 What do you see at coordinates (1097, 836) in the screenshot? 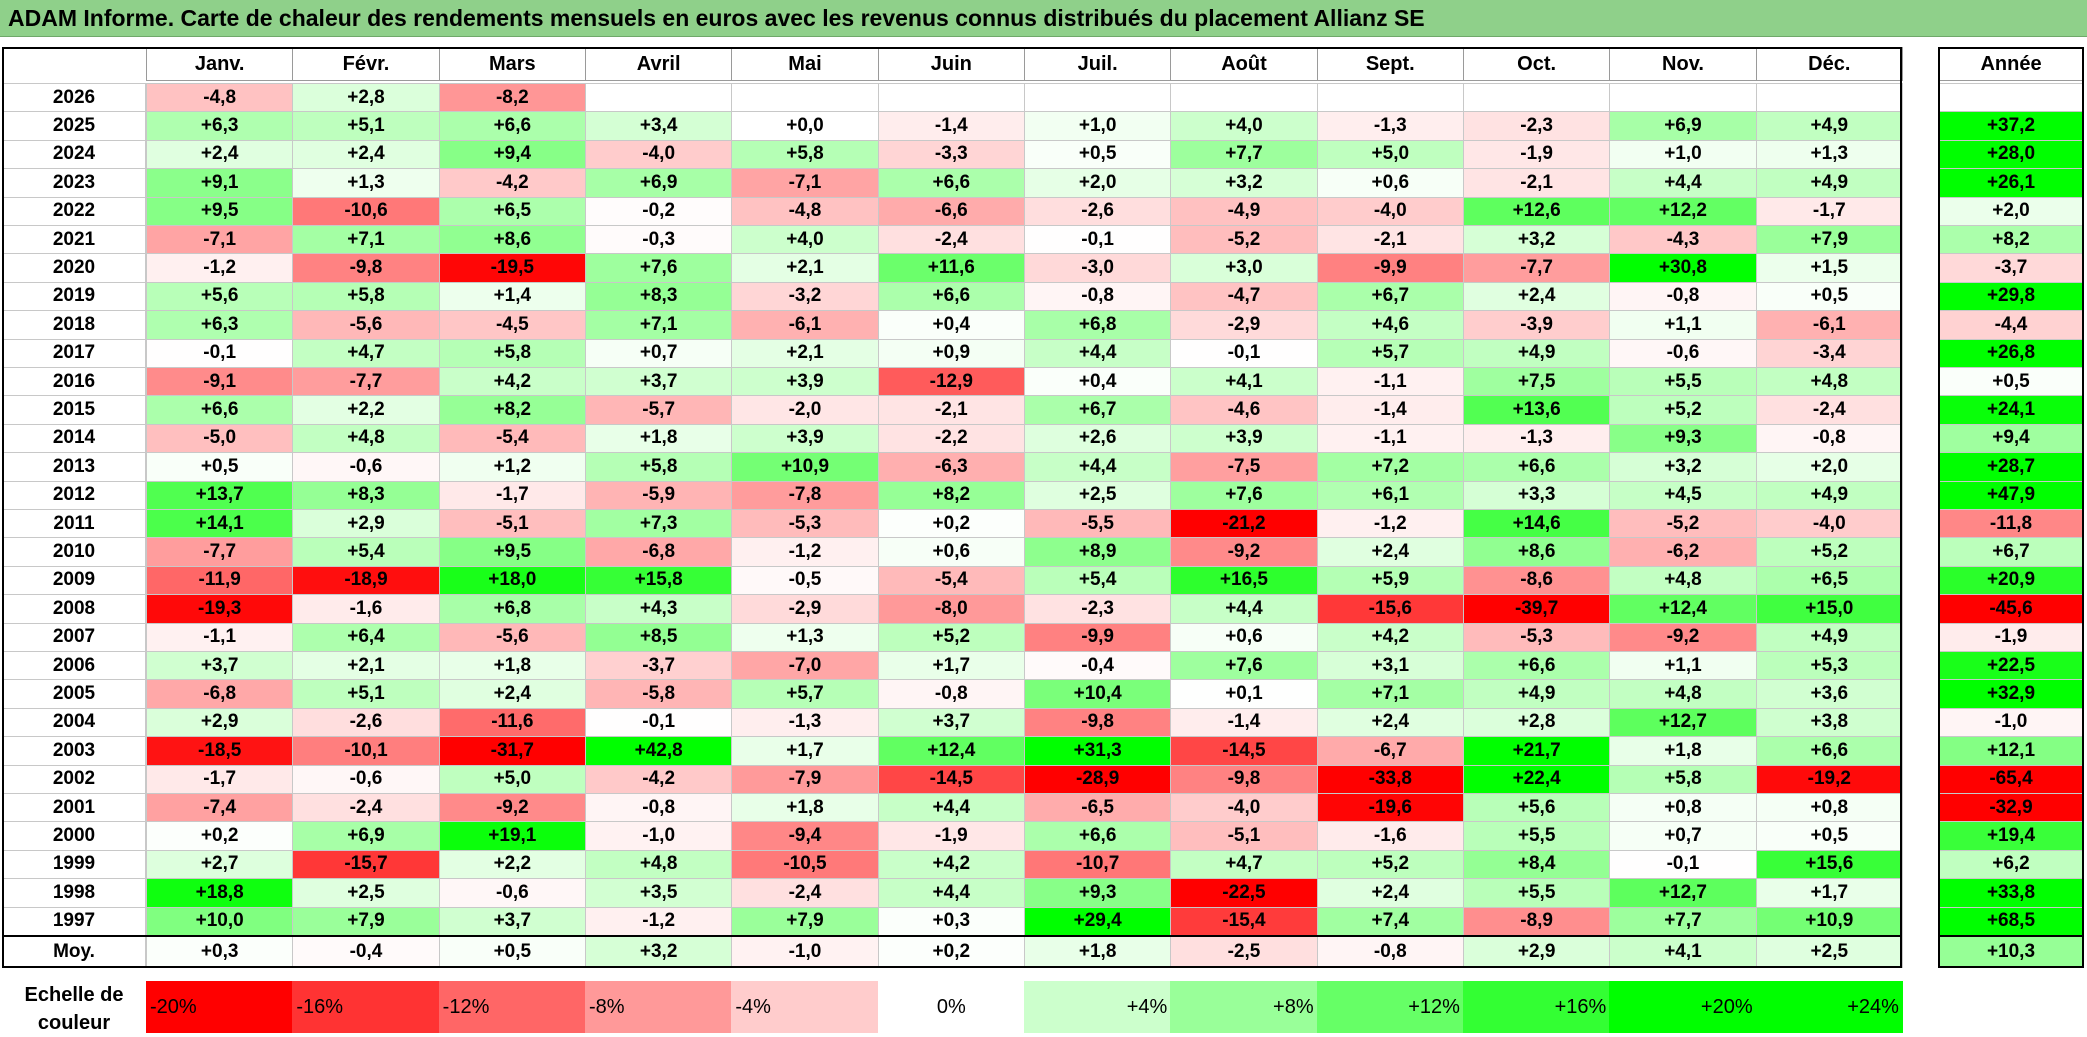
I see `heatmap-cell: +6,6` at bounding box center [1097, 836].